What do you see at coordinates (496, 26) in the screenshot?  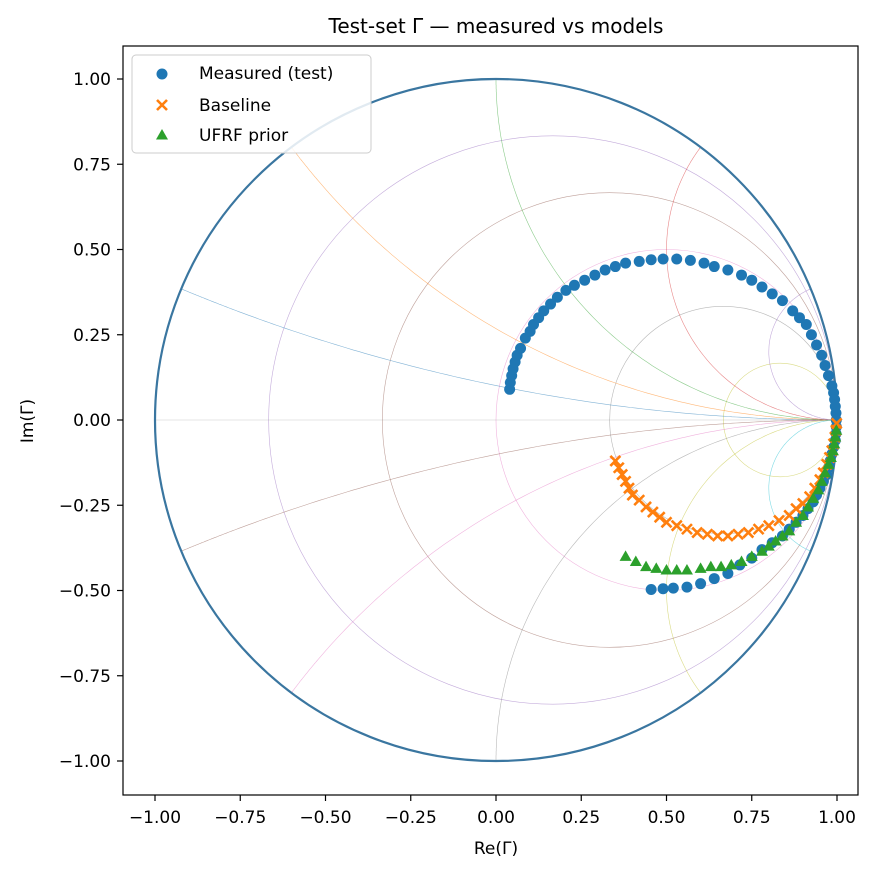 I see `chart-title: Test-set Γ — measured vs models` at bounding box center [496, 26].